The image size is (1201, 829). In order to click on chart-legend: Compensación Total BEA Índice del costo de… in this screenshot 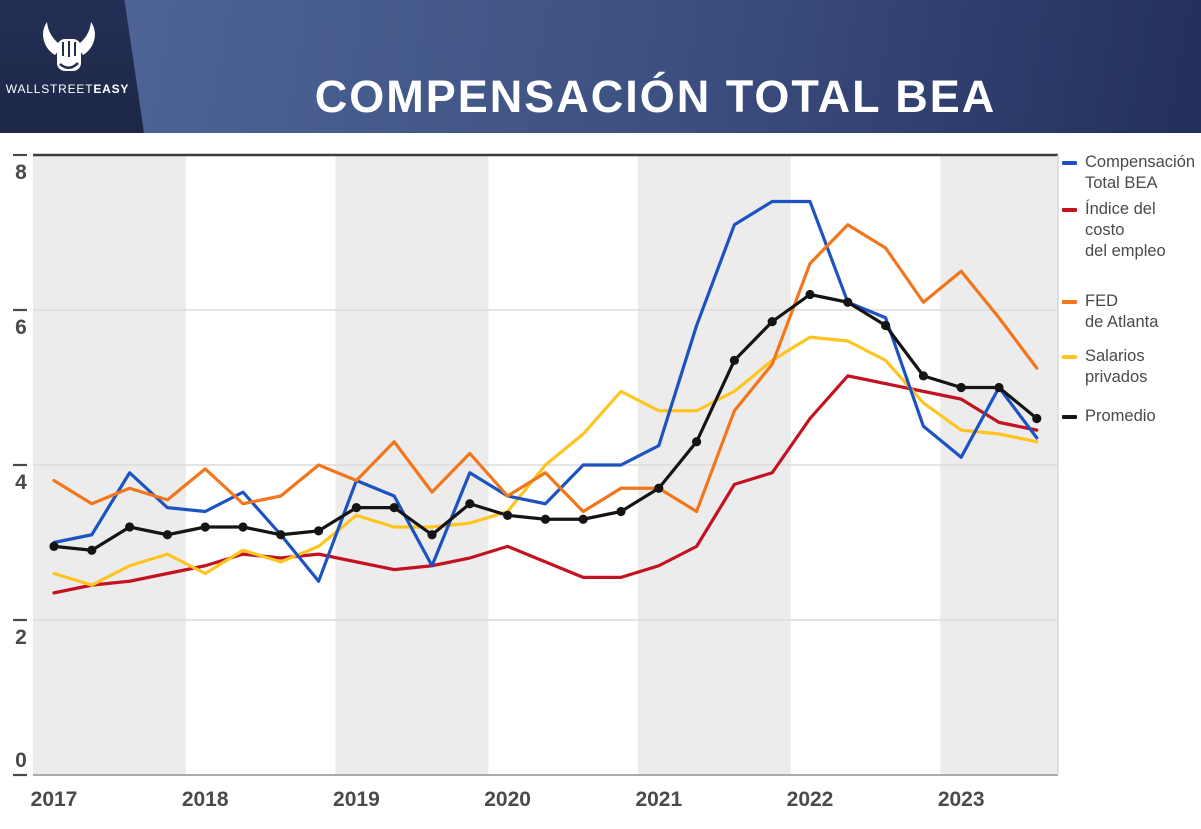, I will do `click(1130, 289)`.